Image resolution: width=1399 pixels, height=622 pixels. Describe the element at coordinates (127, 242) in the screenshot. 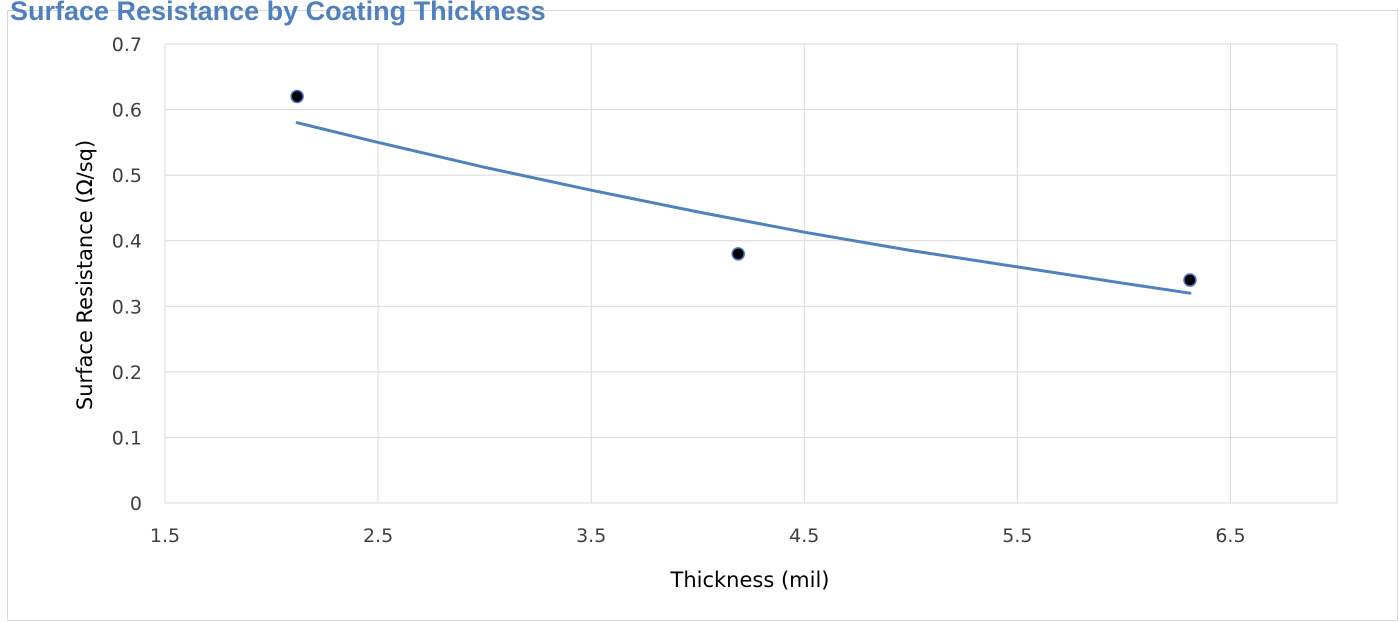

I see `y-tick-label-4: 0.4` at that location.